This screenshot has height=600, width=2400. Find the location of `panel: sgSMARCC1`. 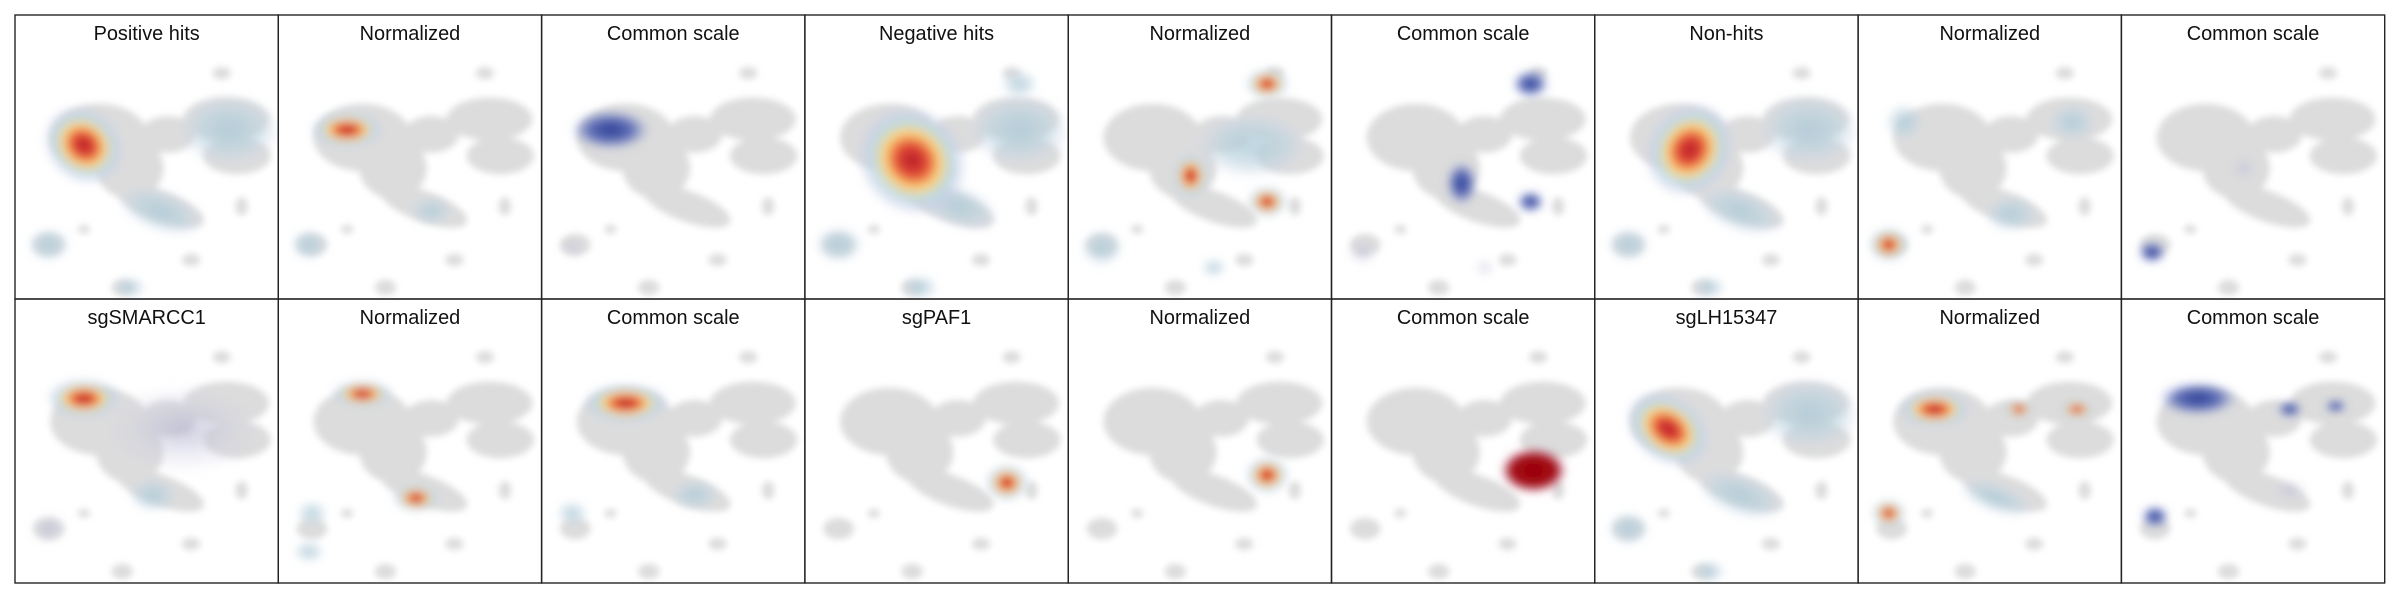

panel: sgSMARCC1 is located at coordinates (146, 441).